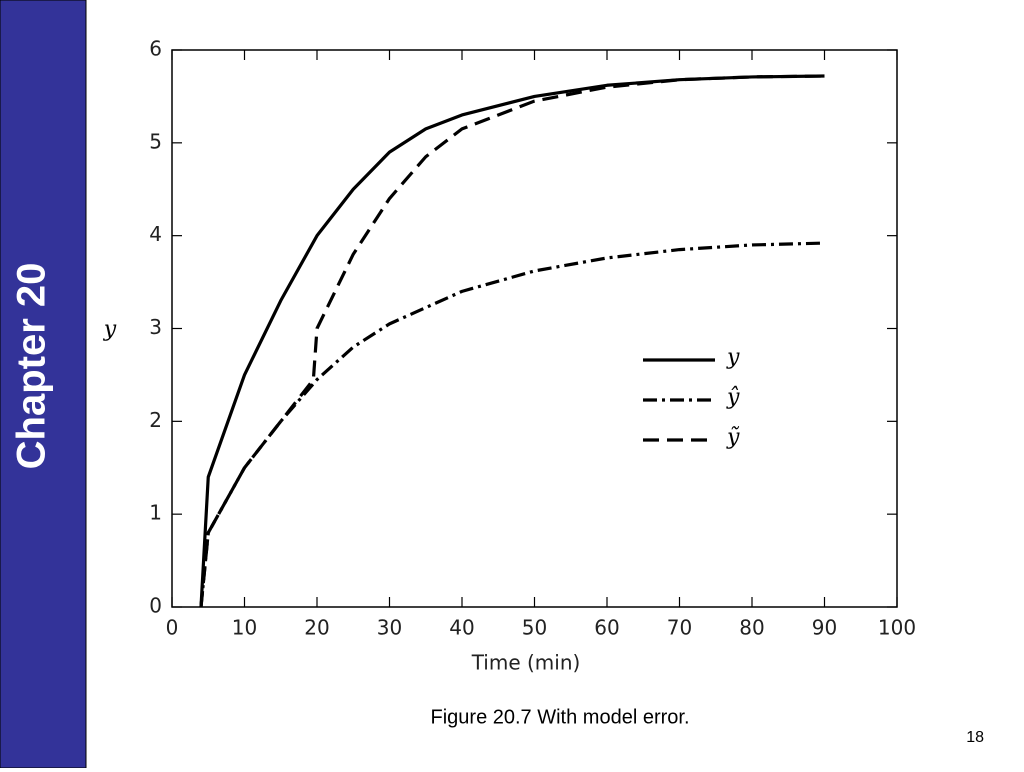 Image resolution: width=1024 pixels, height=772 pixels. I want to click on chapter-label: Chapter 20, so click(32, 366).